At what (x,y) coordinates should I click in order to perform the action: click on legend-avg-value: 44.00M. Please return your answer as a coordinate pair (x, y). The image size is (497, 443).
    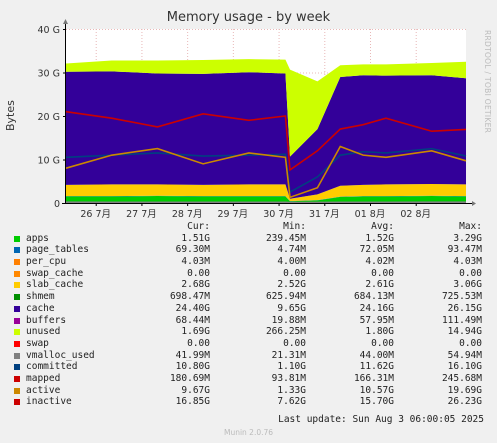
    Looking at the image, I should click on (376, 355).